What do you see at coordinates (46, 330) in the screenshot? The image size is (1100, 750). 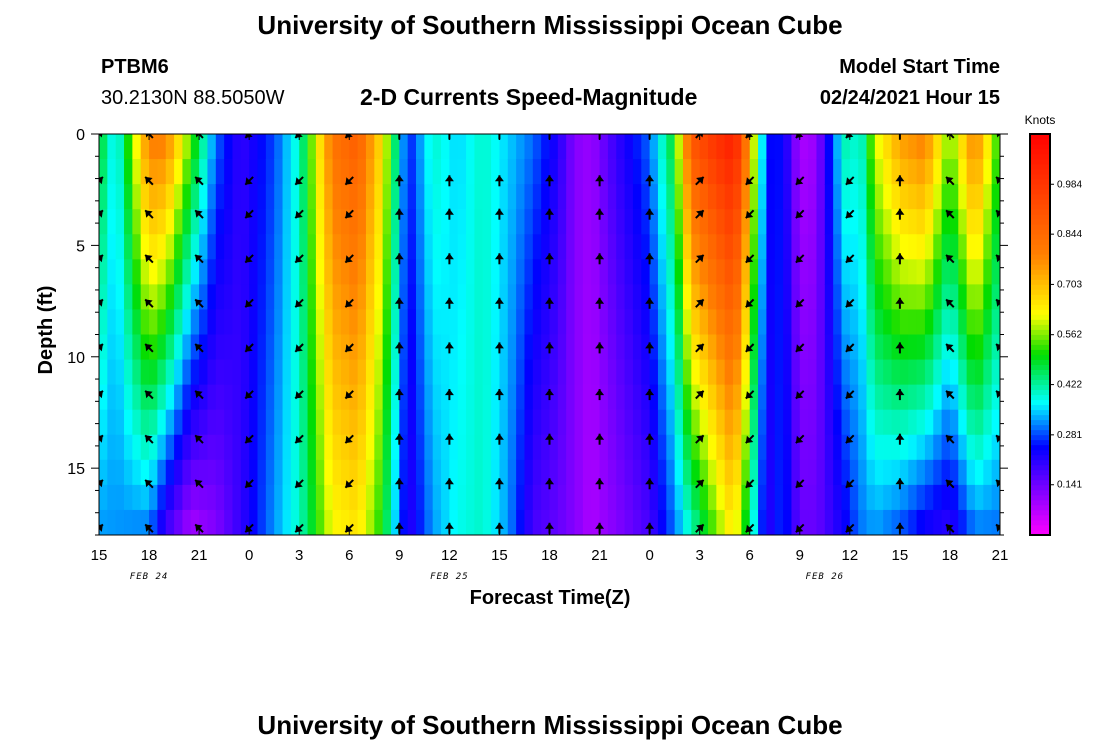 I see `y-axis-label: Depth (ft)` at bounding box center [46, 330].